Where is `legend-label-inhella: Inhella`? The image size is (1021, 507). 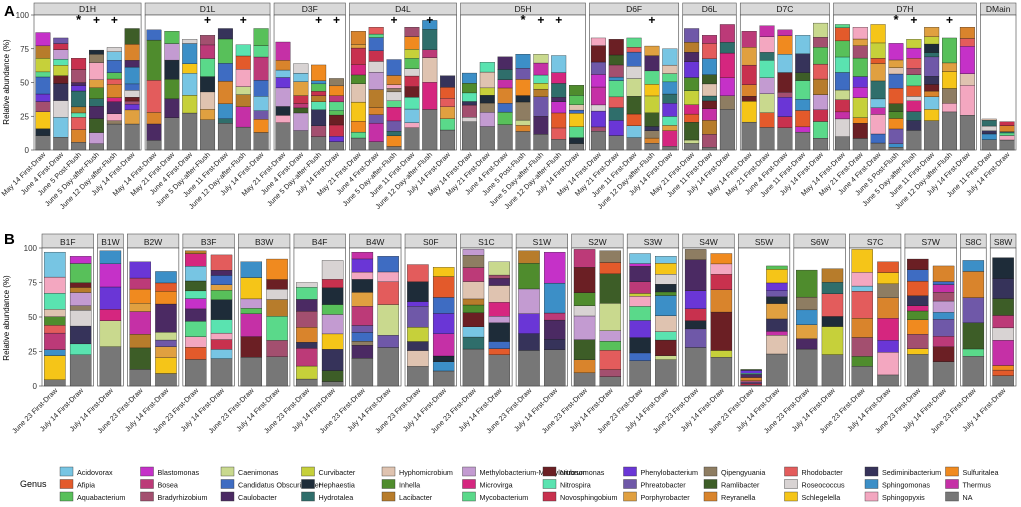
legend-label-inhella: Inhella is located at coordinates (409, 485).